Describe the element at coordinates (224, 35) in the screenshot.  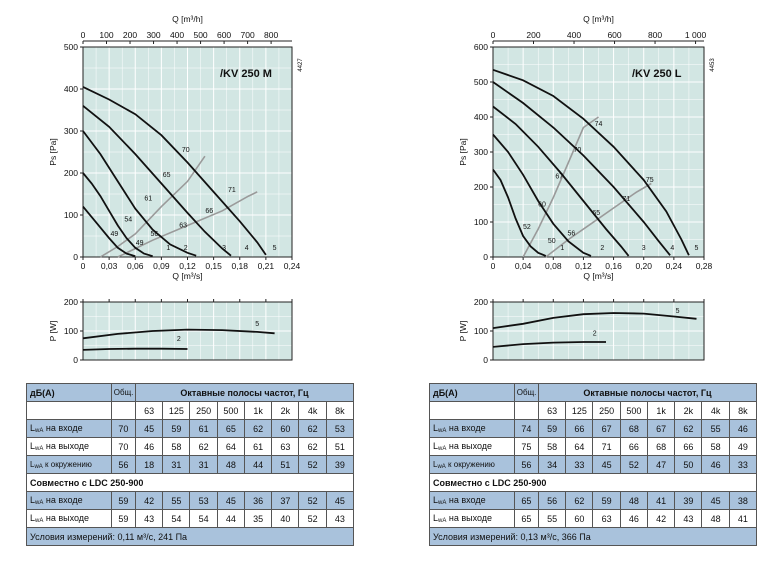
I see `top-tick-label: 600` at that location.